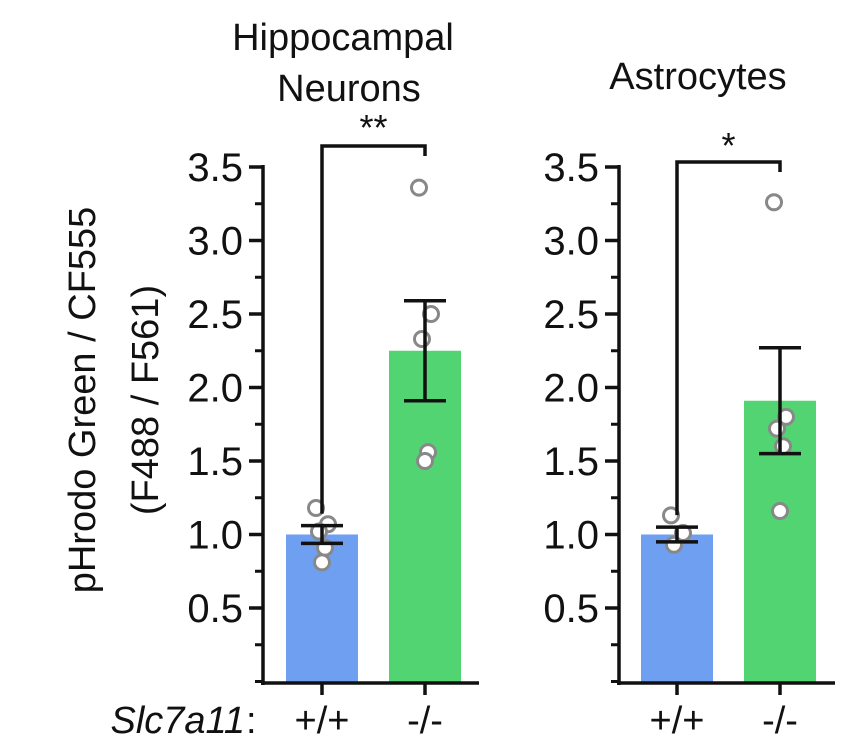 The image size is (859, 755). What do you see at coordinates (697, 77) in the screenshot?
I see `panel2-title: Astrocytes` at bounding box center [697, 77].